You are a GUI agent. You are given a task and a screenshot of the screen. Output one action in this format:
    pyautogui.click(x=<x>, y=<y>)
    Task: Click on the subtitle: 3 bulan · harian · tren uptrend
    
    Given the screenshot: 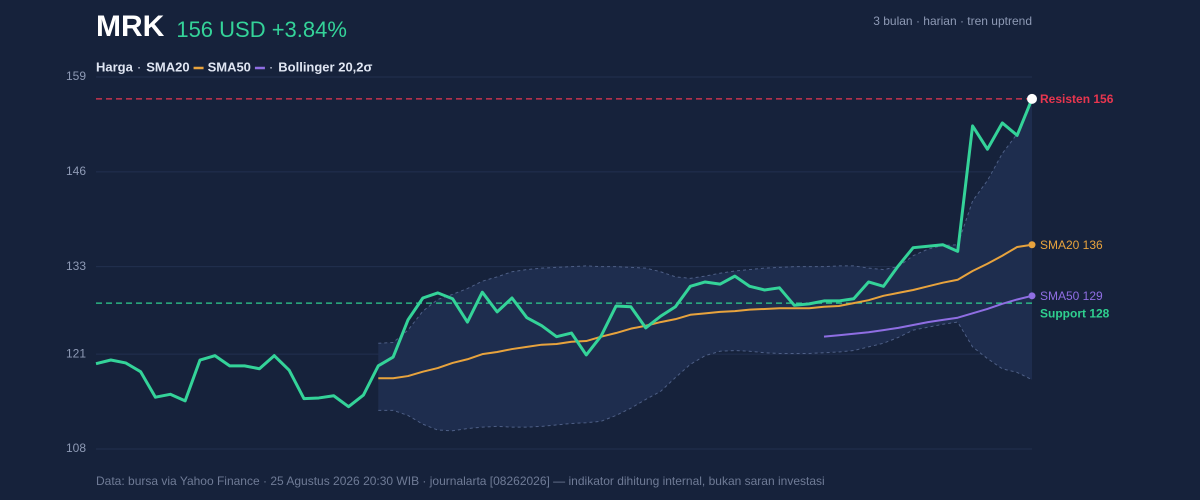 What is the action you would take?
    pyautogui.click(x=952, y=21)
    